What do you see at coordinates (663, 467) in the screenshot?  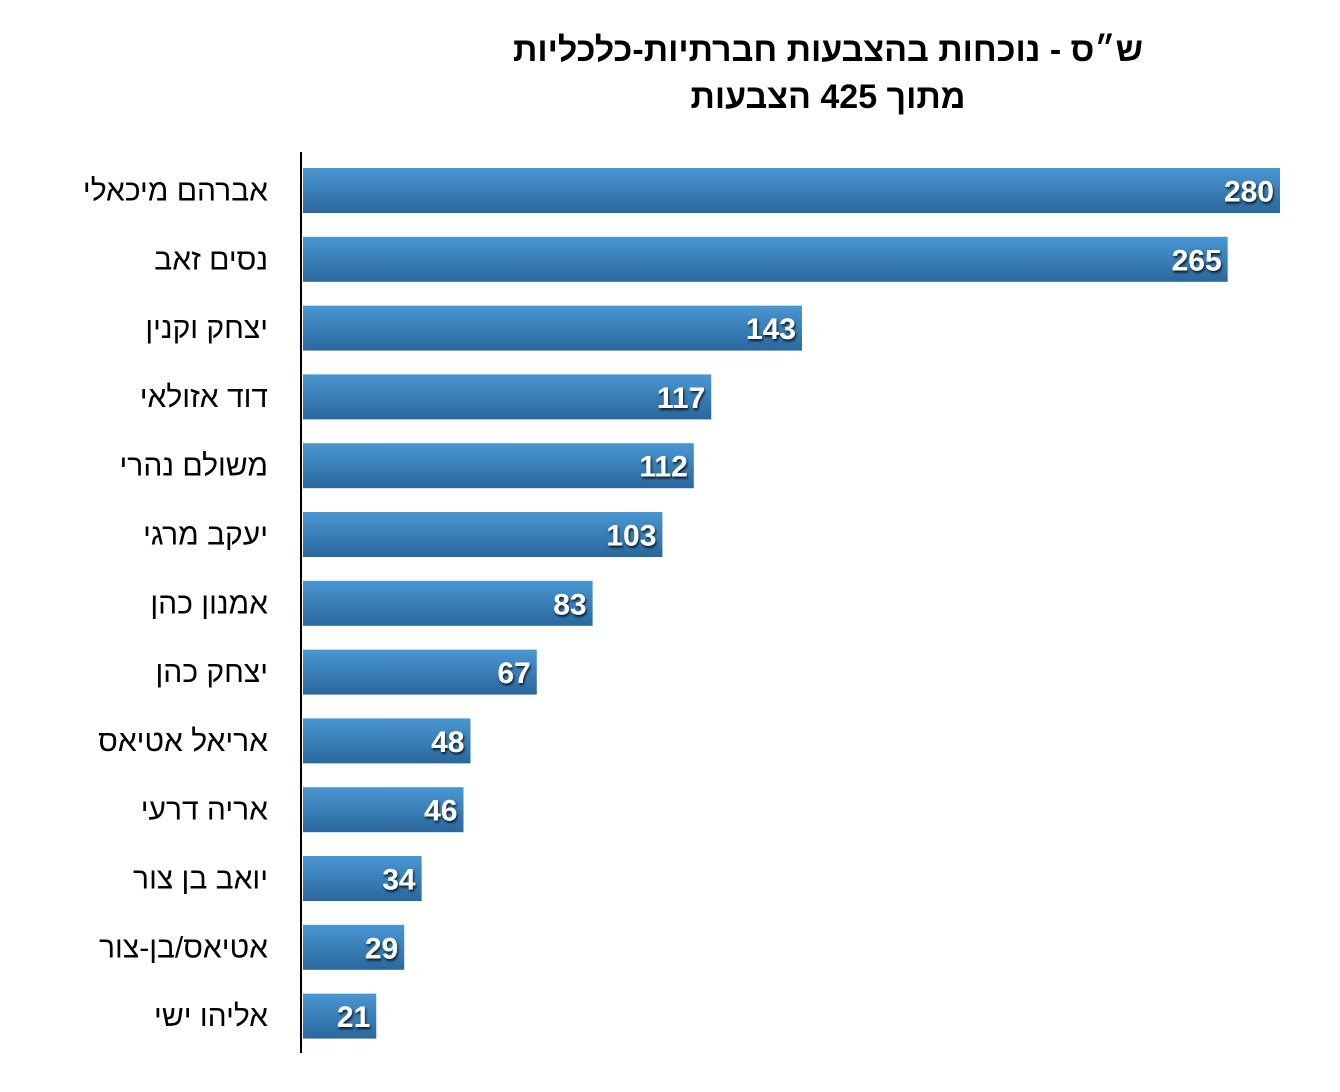 I see `data-label: 112` at bounding box center [663, 467].